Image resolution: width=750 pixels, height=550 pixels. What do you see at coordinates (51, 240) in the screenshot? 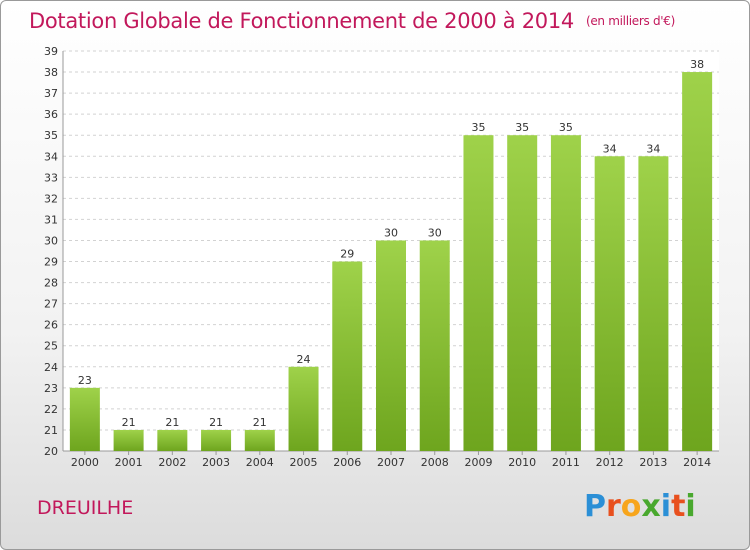
I see `y-tick-label: 30` at bounding box center [51, 240].